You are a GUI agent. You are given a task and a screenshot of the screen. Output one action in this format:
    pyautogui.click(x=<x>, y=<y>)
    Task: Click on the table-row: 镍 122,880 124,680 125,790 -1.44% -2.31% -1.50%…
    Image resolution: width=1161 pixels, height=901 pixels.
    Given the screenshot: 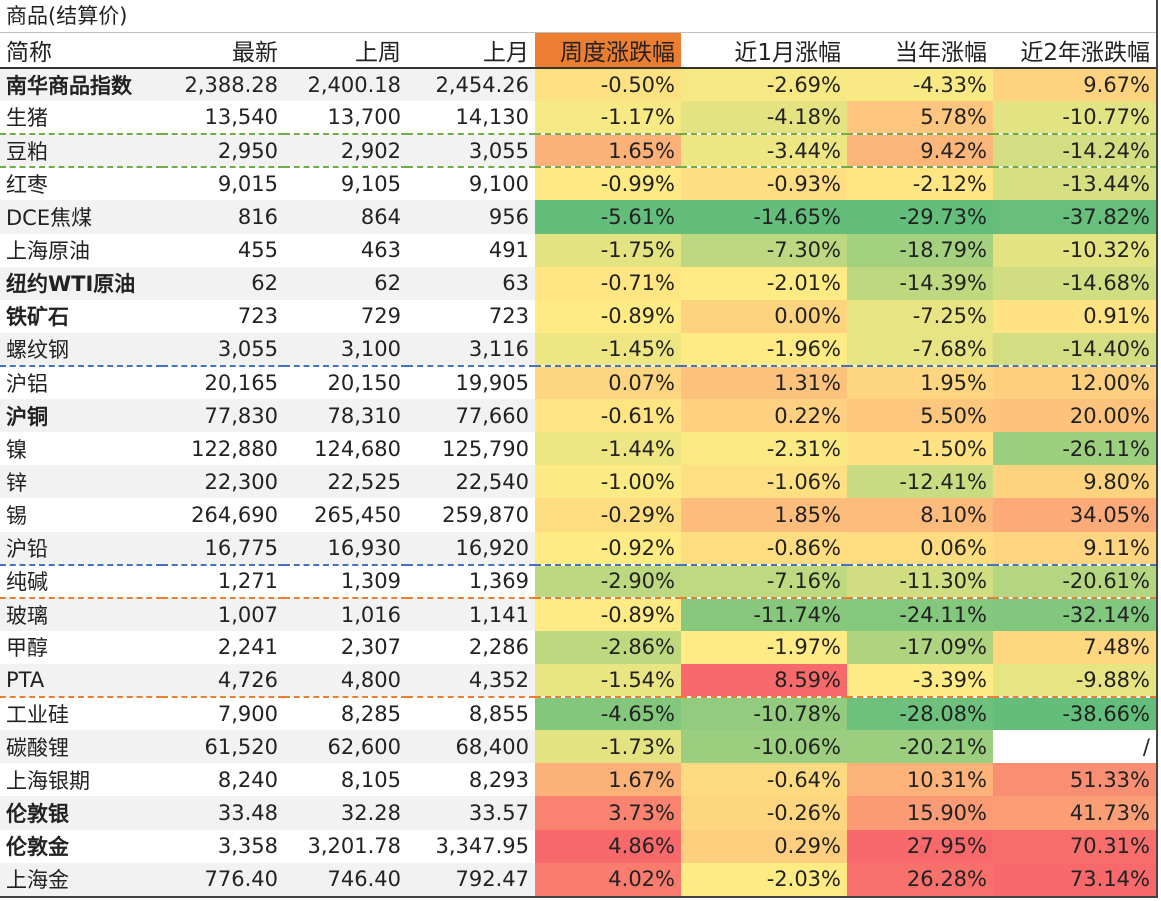 What is the action you would take?
    pyautogui.click(x=578, y=449)
    